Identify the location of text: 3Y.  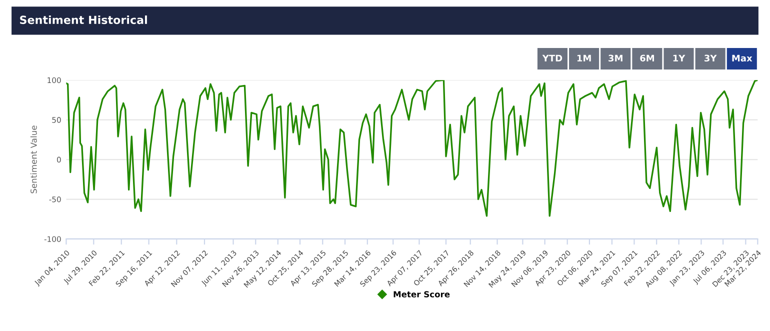
(710, 58).